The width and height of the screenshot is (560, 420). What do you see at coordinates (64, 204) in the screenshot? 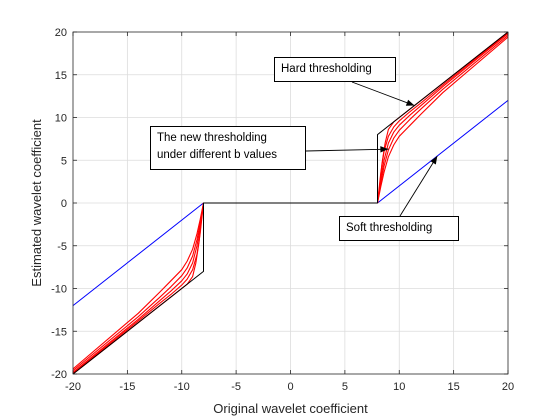
I see `y-tick-label-4: 0` at bounding box center [64, 204].